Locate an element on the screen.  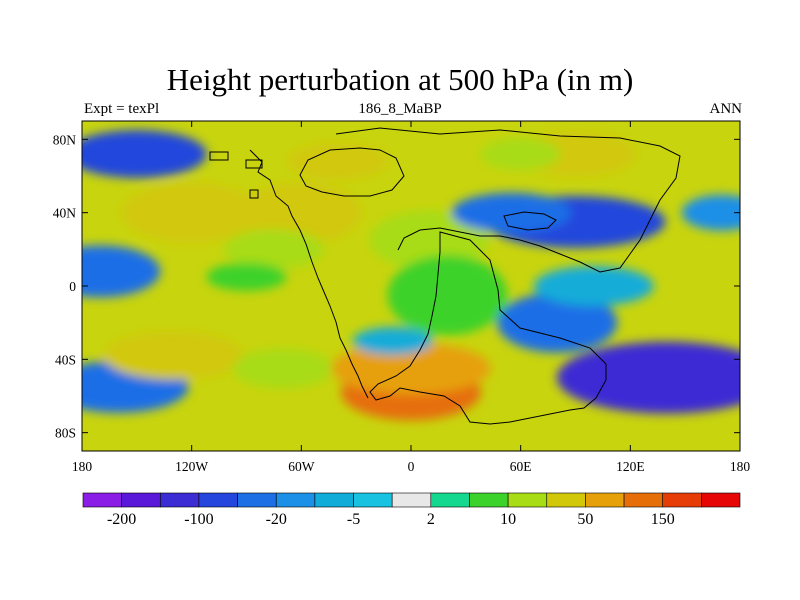
colorbar-label: -200 is located at coordinates (121, 519).